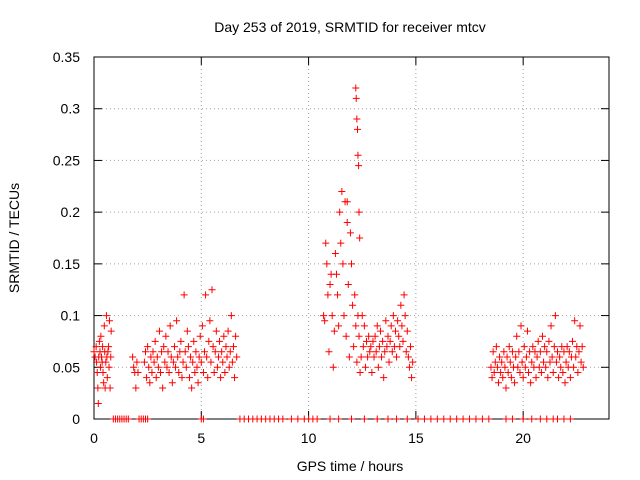  I want to click on y-tick-label: 0.1, so click(71, 316).